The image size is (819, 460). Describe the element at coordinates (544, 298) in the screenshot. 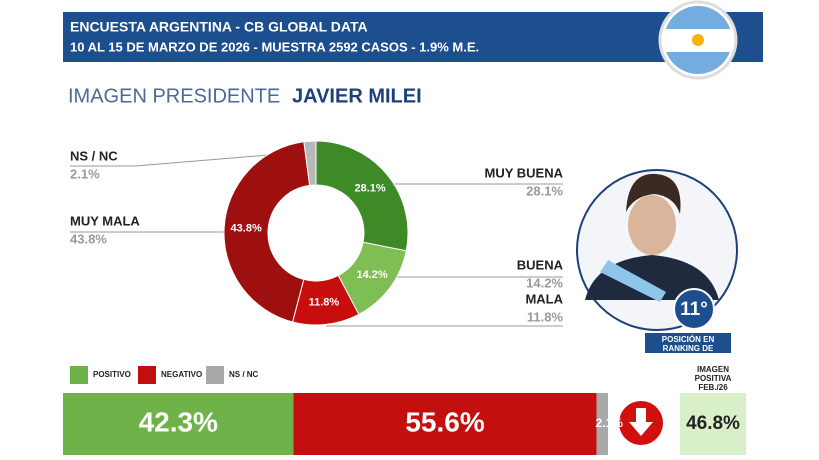

I see `category-label: MALA` at that location.